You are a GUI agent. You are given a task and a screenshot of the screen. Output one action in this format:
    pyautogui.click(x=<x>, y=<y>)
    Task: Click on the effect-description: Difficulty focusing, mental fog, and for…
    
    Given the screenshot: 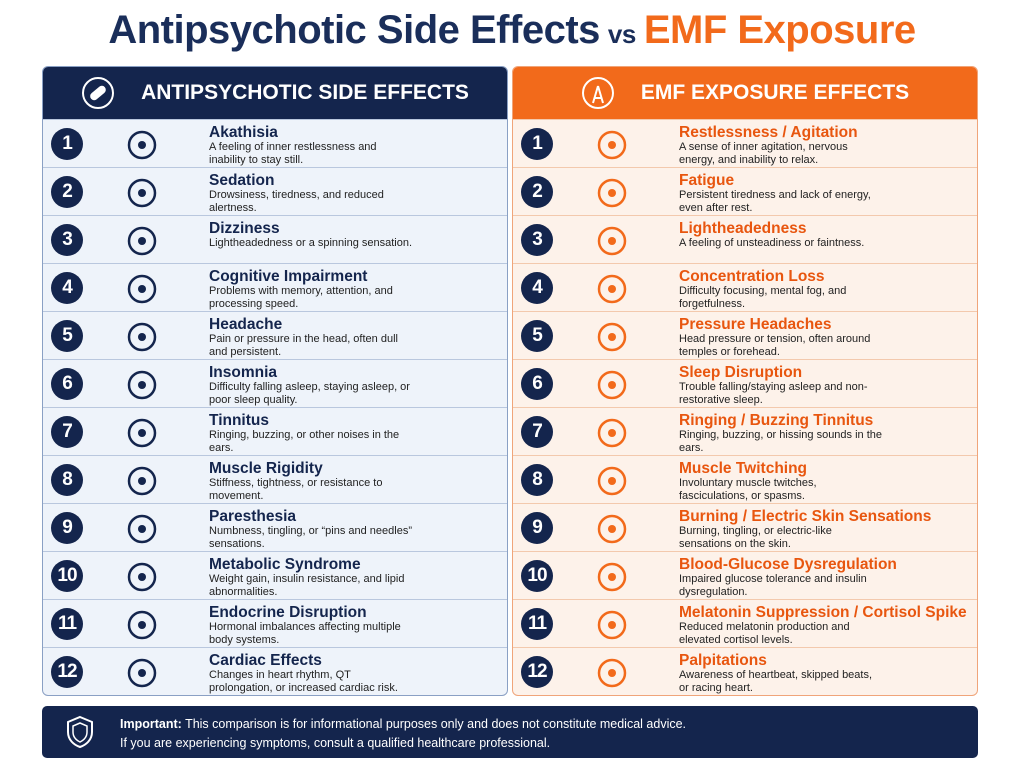 What is the action you would take?
    pyautogui.click(x=763, y=297)
    